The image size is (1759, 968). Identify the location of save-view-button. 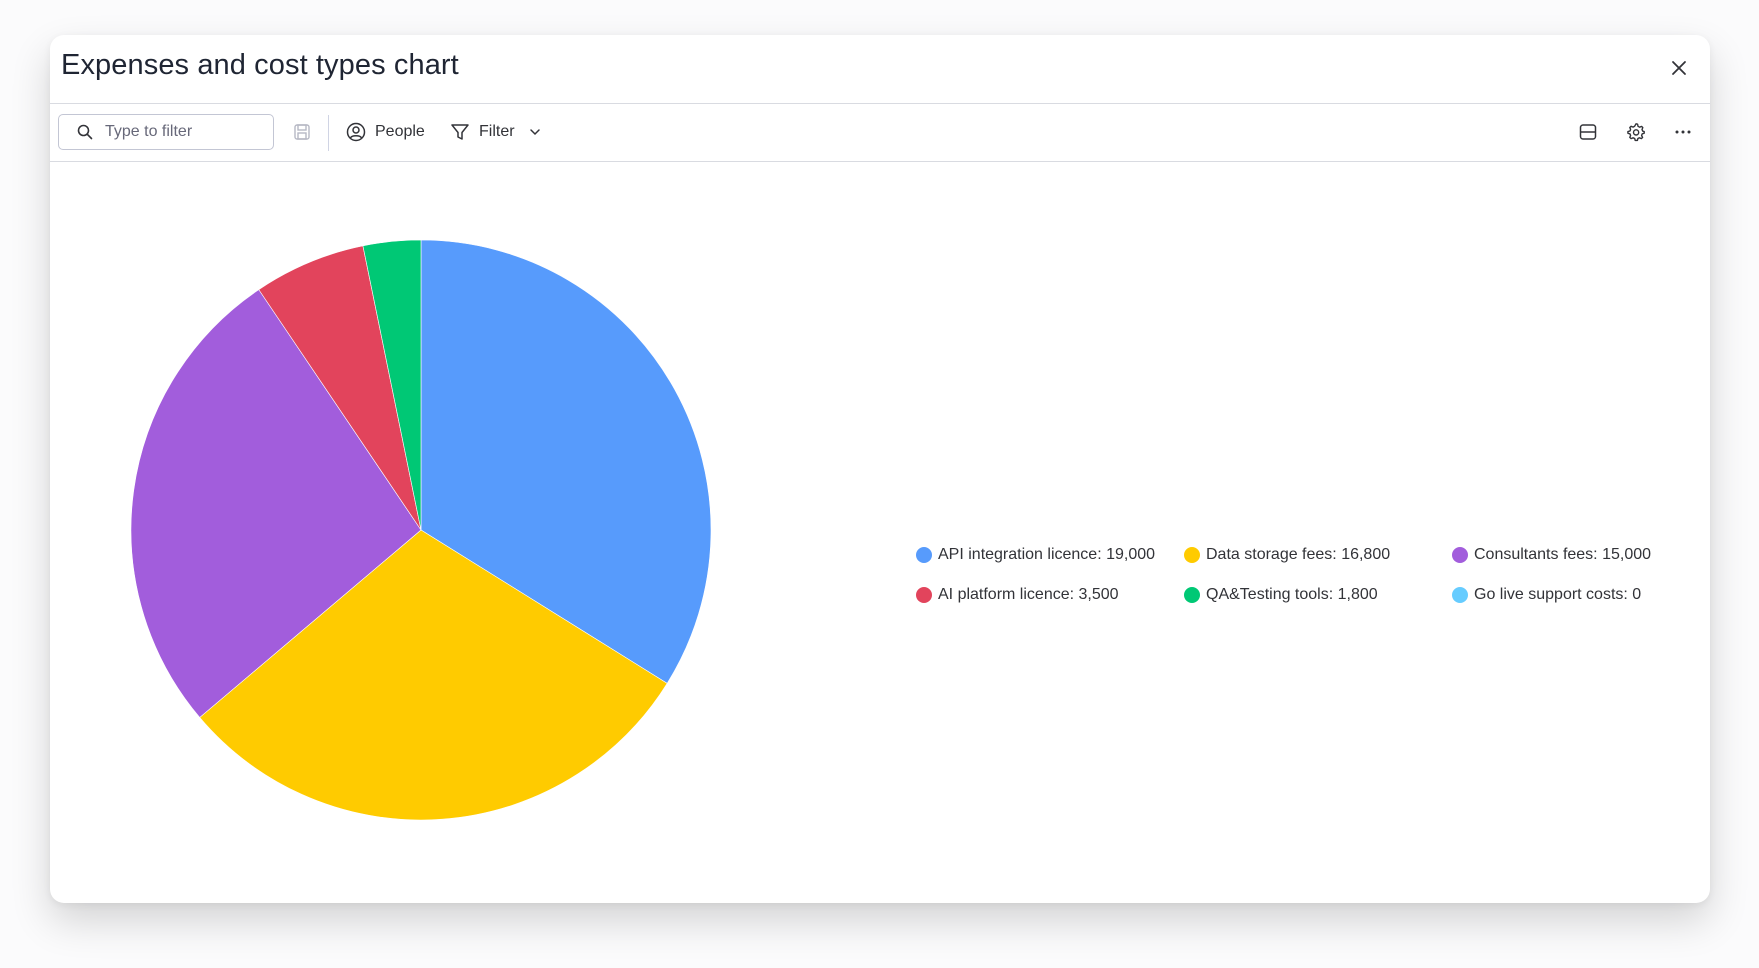
(302, 132).